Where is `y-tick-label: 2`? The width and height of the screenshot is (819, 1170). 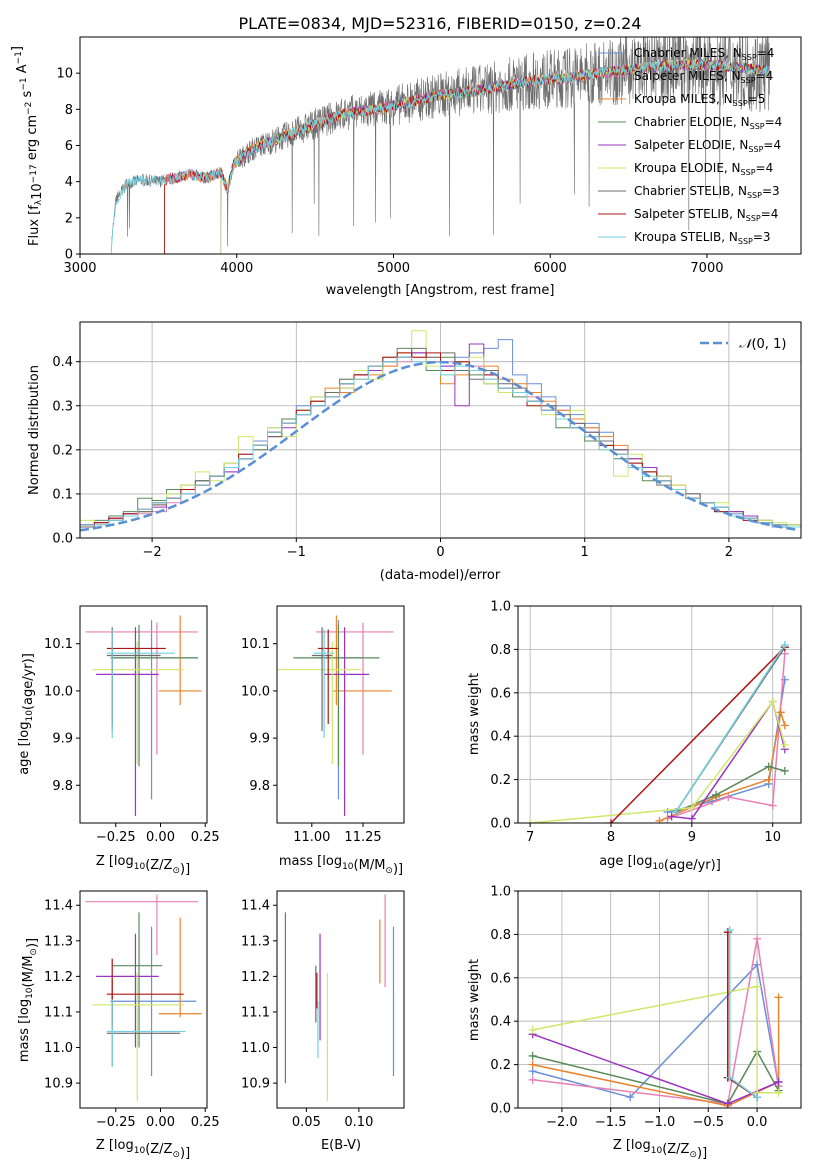
y-tick-label: 2 is located at coordinates (69, 218).